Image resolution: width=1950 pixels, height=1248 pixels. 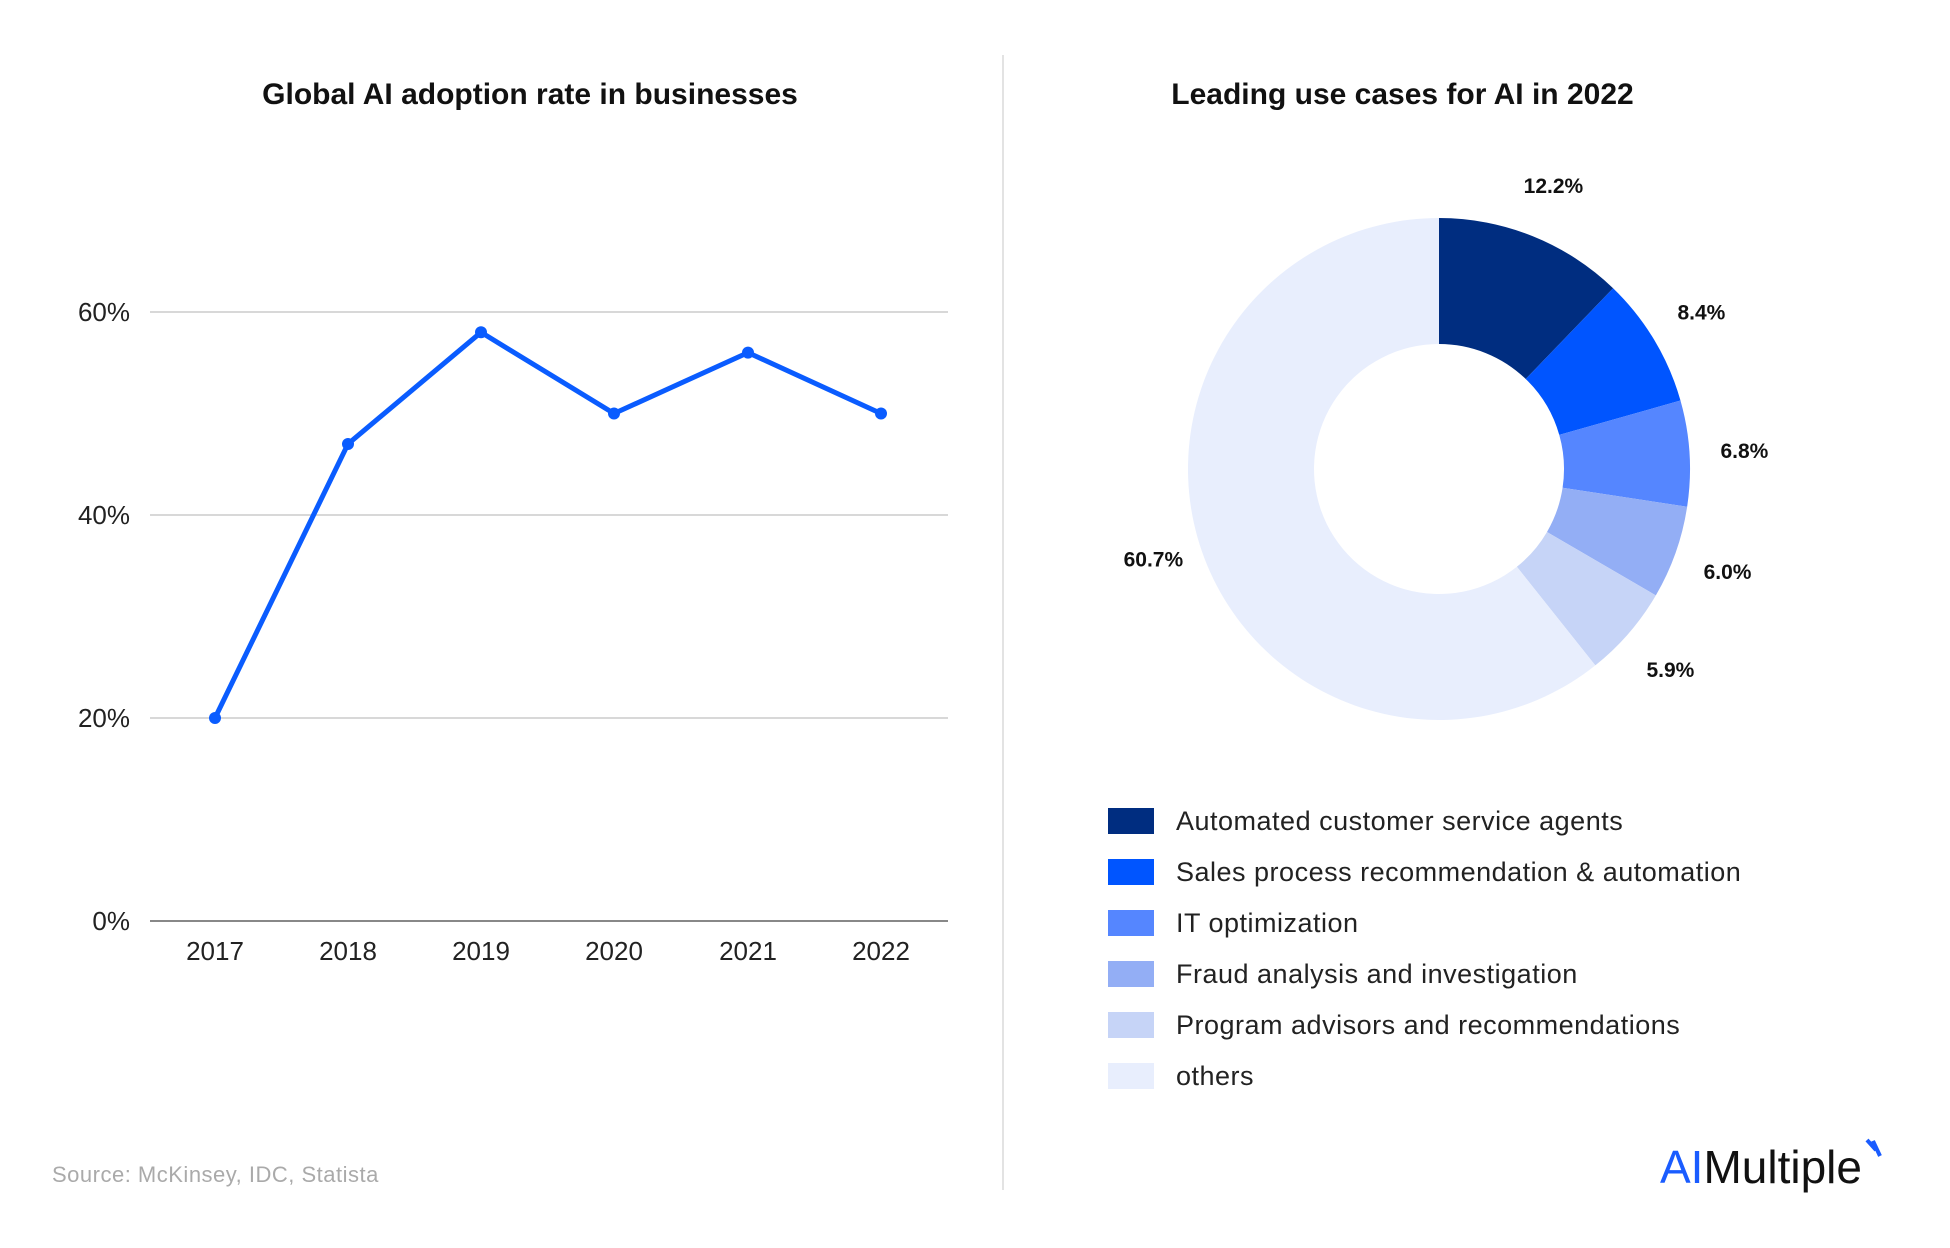 What do you see at coordinates (1670, 670) in the screenshot?
I see `slice-label: 5.9%` at bounding box center [1670, 670].